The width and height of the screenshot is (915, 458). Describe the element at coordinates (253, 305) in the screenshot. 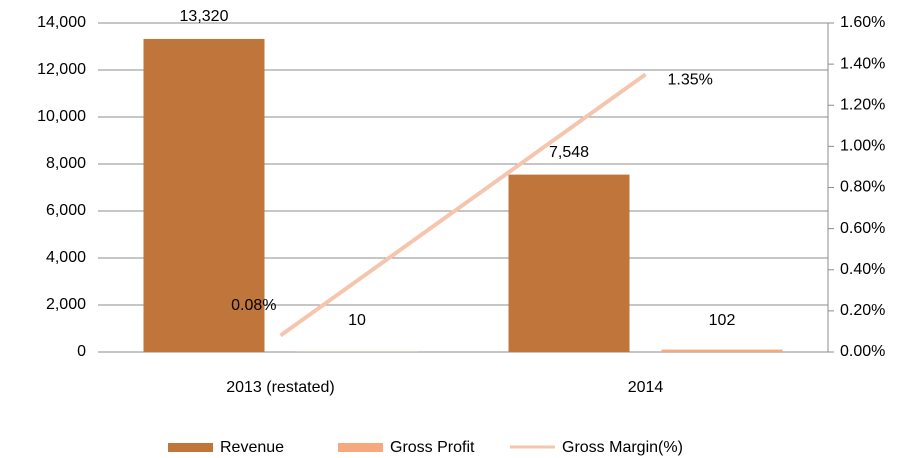

I see `data-label: 0.08%` at that location.